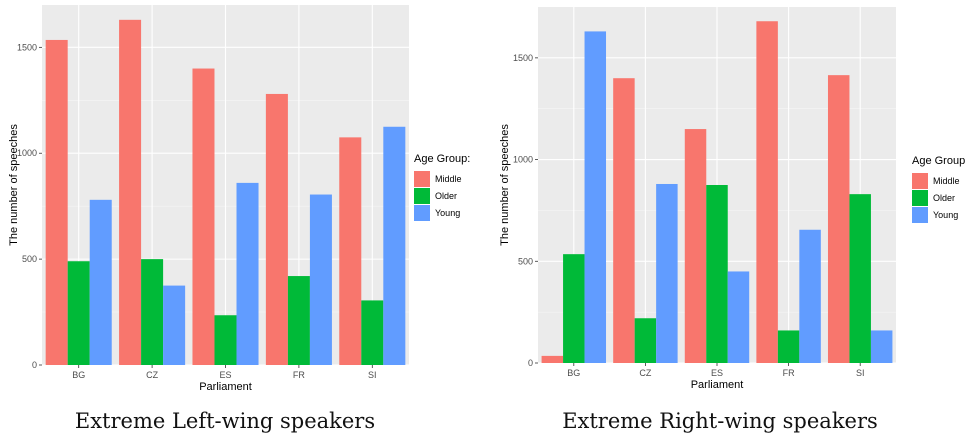 Image resolution: width=965 pixels, height=436 pixels. Describe the element at coordinates (225, 421) in the screenshot. I see `chart-caption: Extreme Left-wing speakers` at that location.